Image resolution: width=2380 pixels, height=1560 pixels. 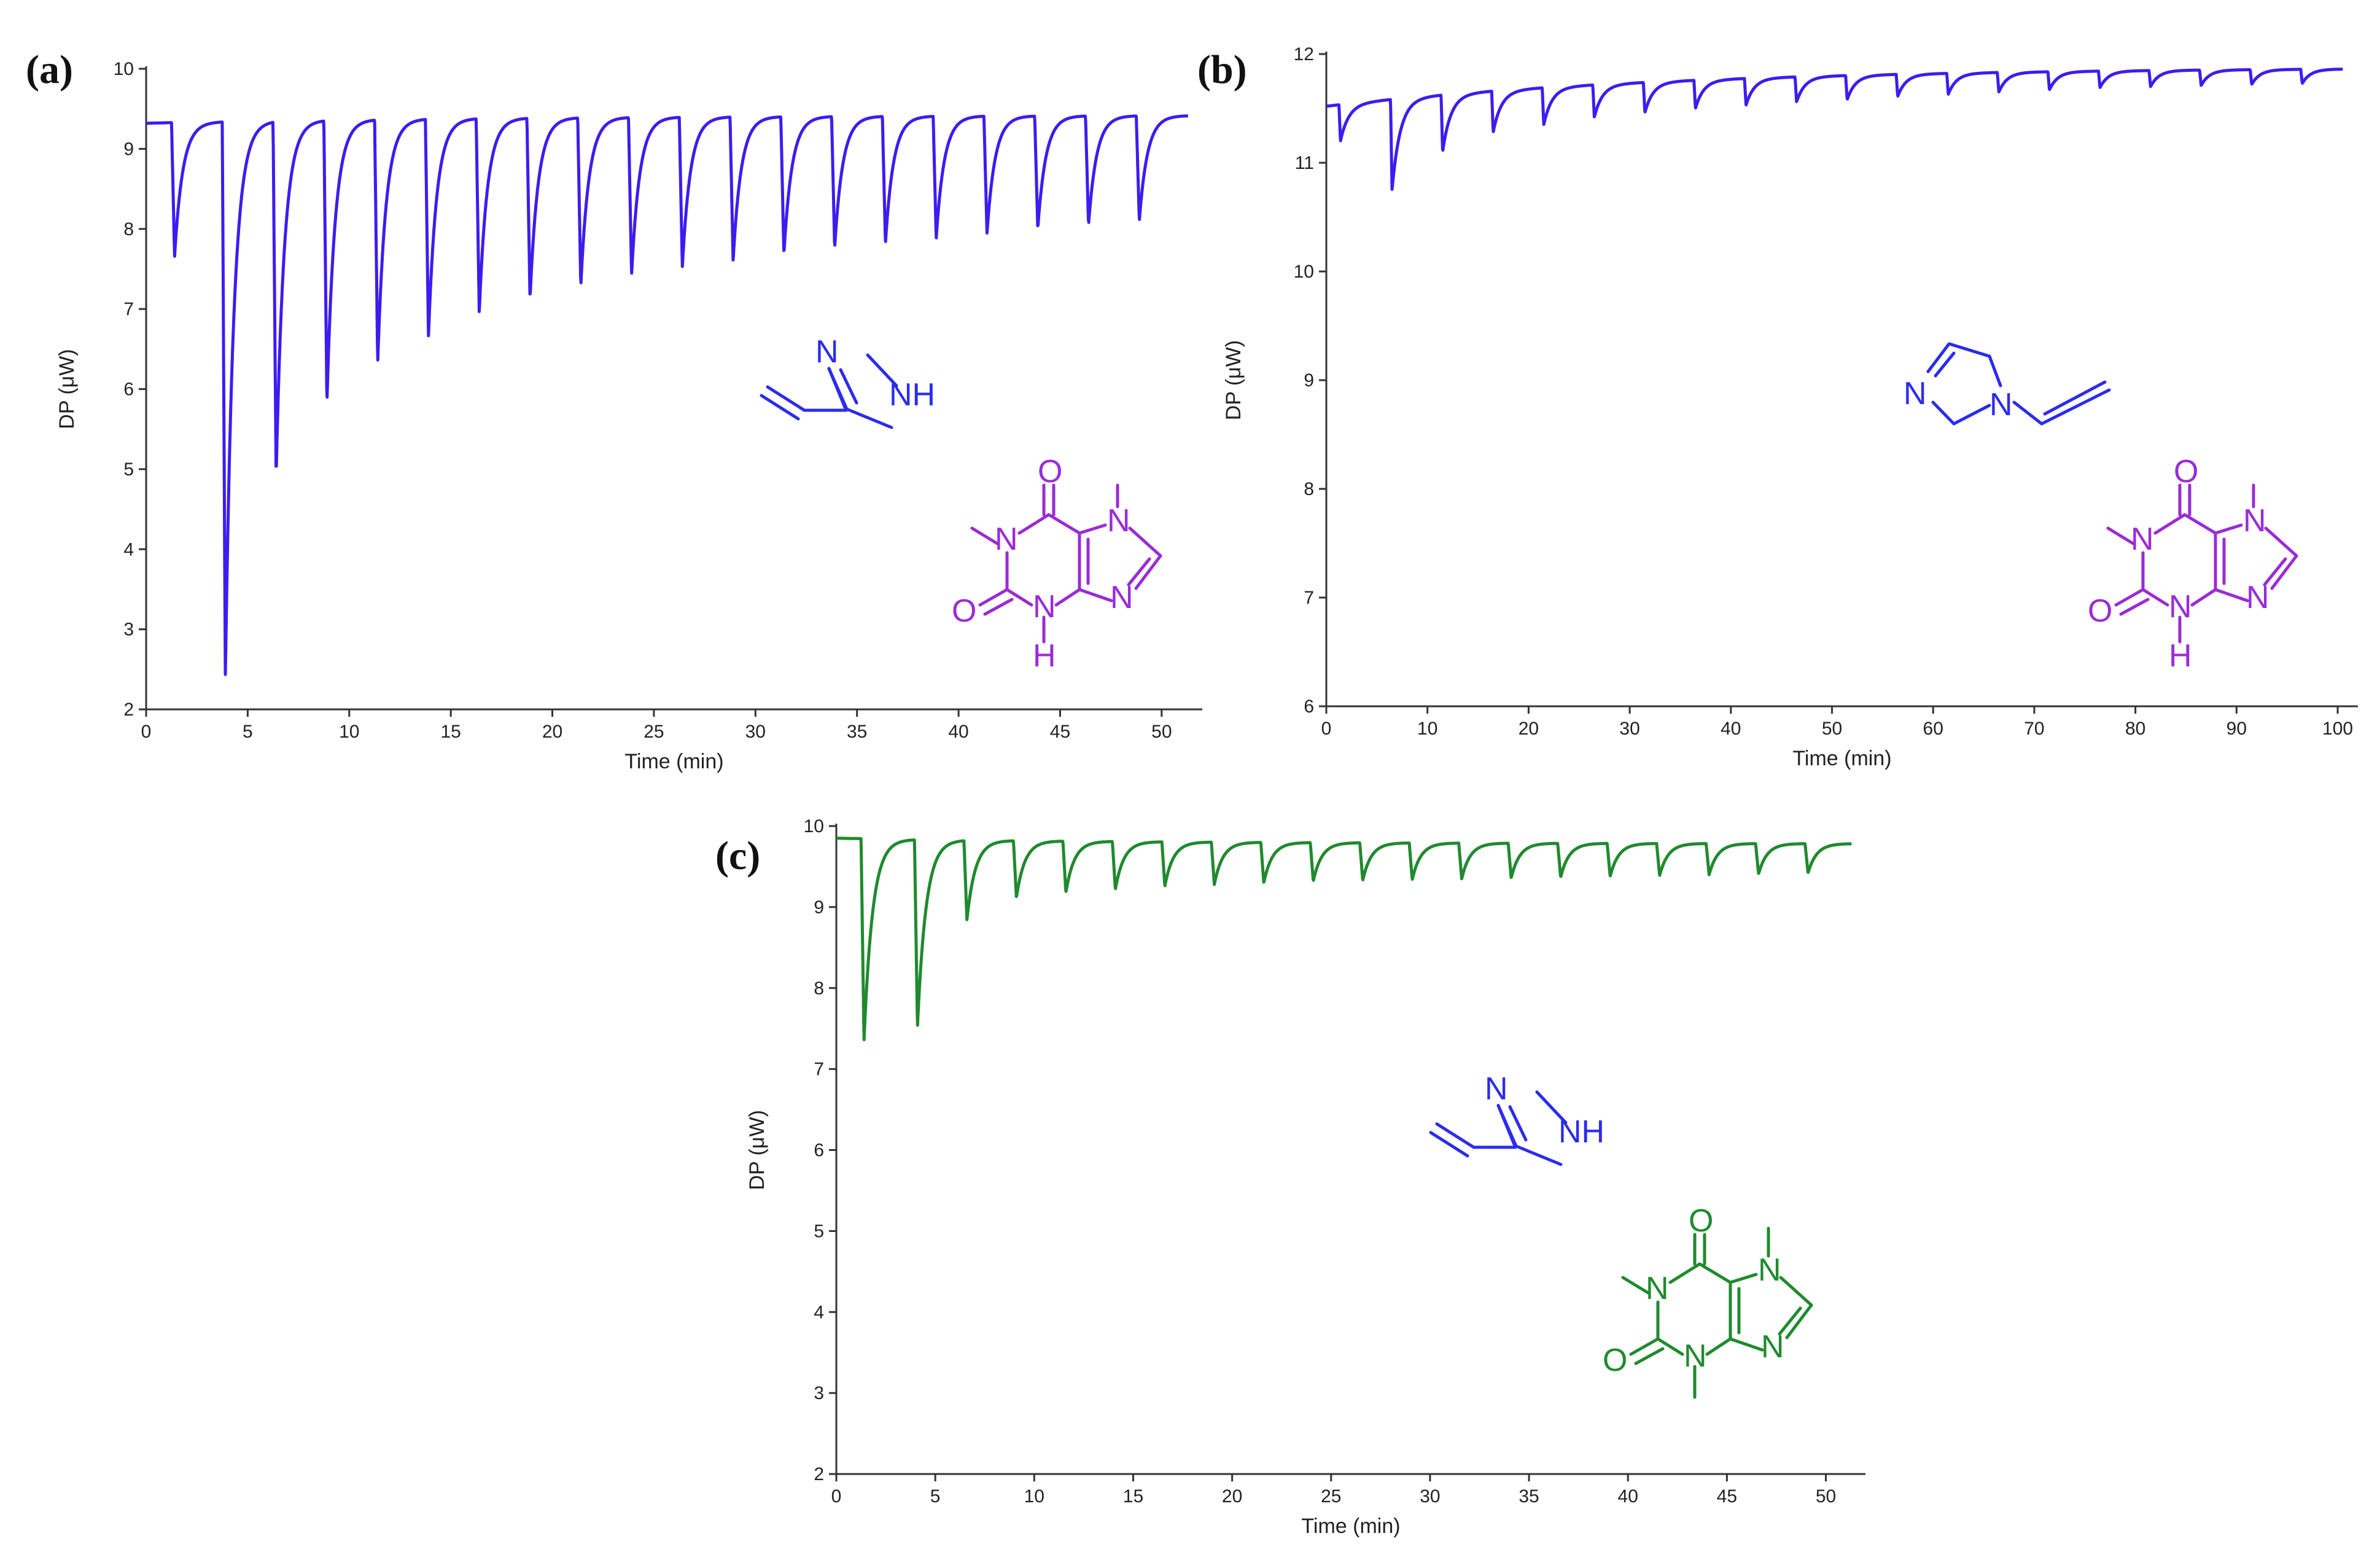 I want to click on panel-a-y-axis-label: DP (μW), so click(x=67, y=389).